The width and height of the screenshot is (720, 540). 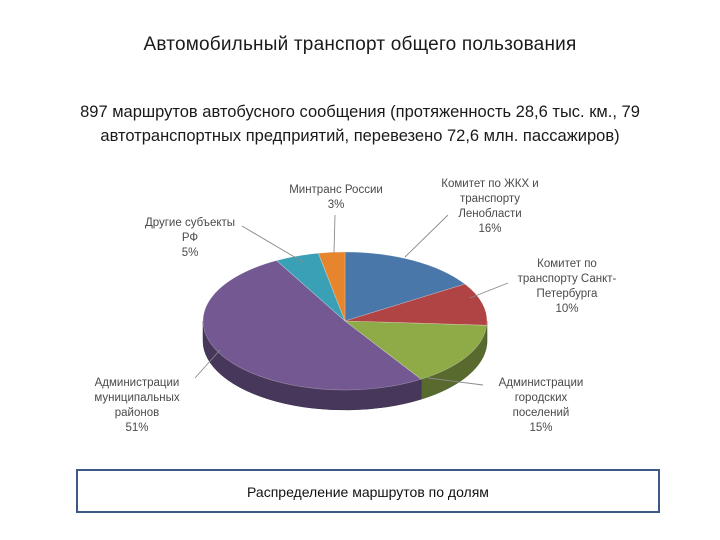 What do you see at coordinates (190, 223) in the screenshot?
I see `slice-name-line-4-0: Другие субъекты` at bounding box center [190, 223].